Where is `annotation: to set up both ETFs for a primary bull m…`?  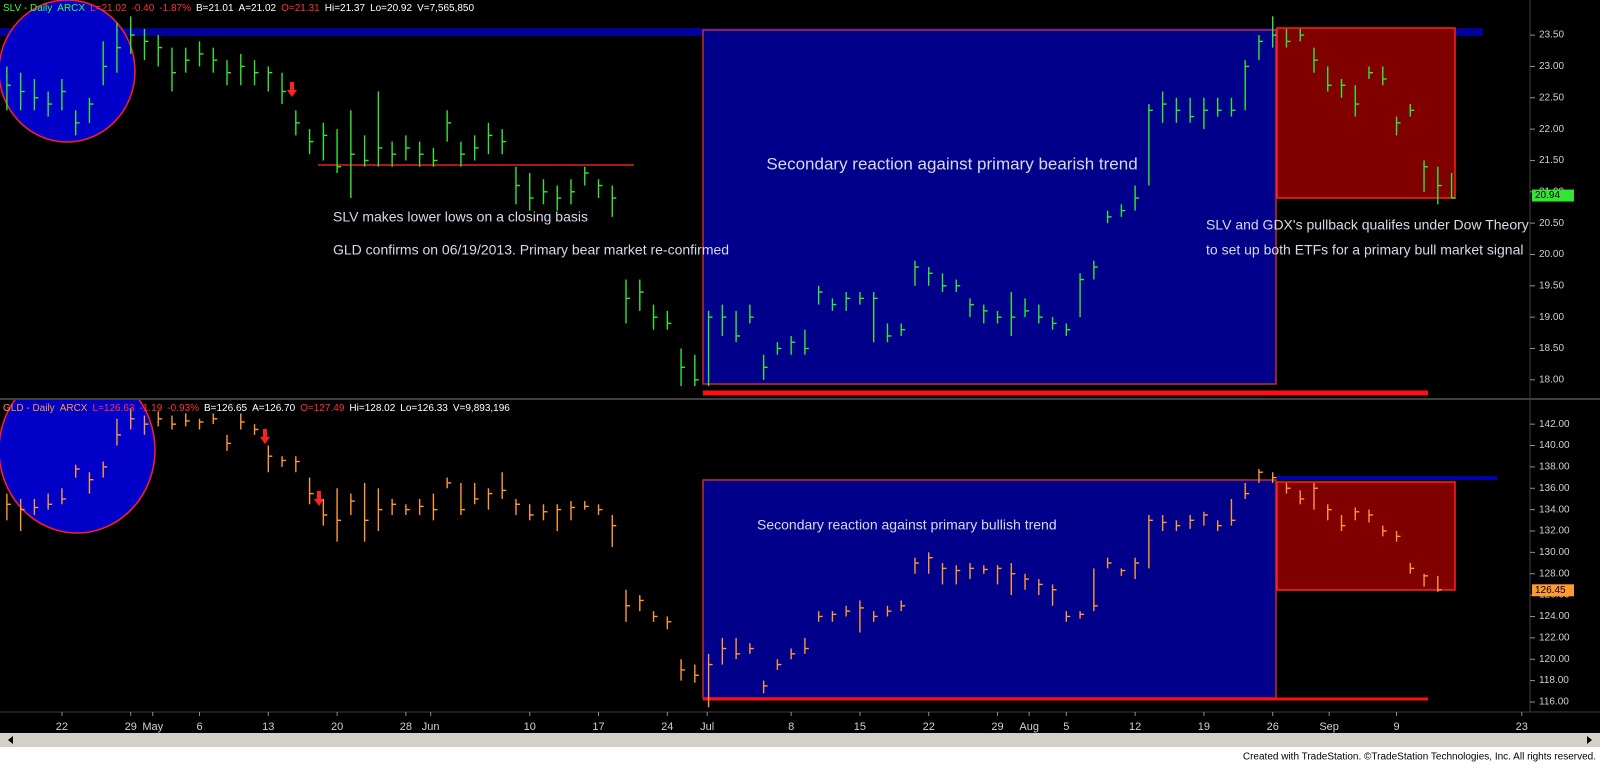
annotation: to set up both ETFs for a primary bull m… is located at coordinates (1364, 250).